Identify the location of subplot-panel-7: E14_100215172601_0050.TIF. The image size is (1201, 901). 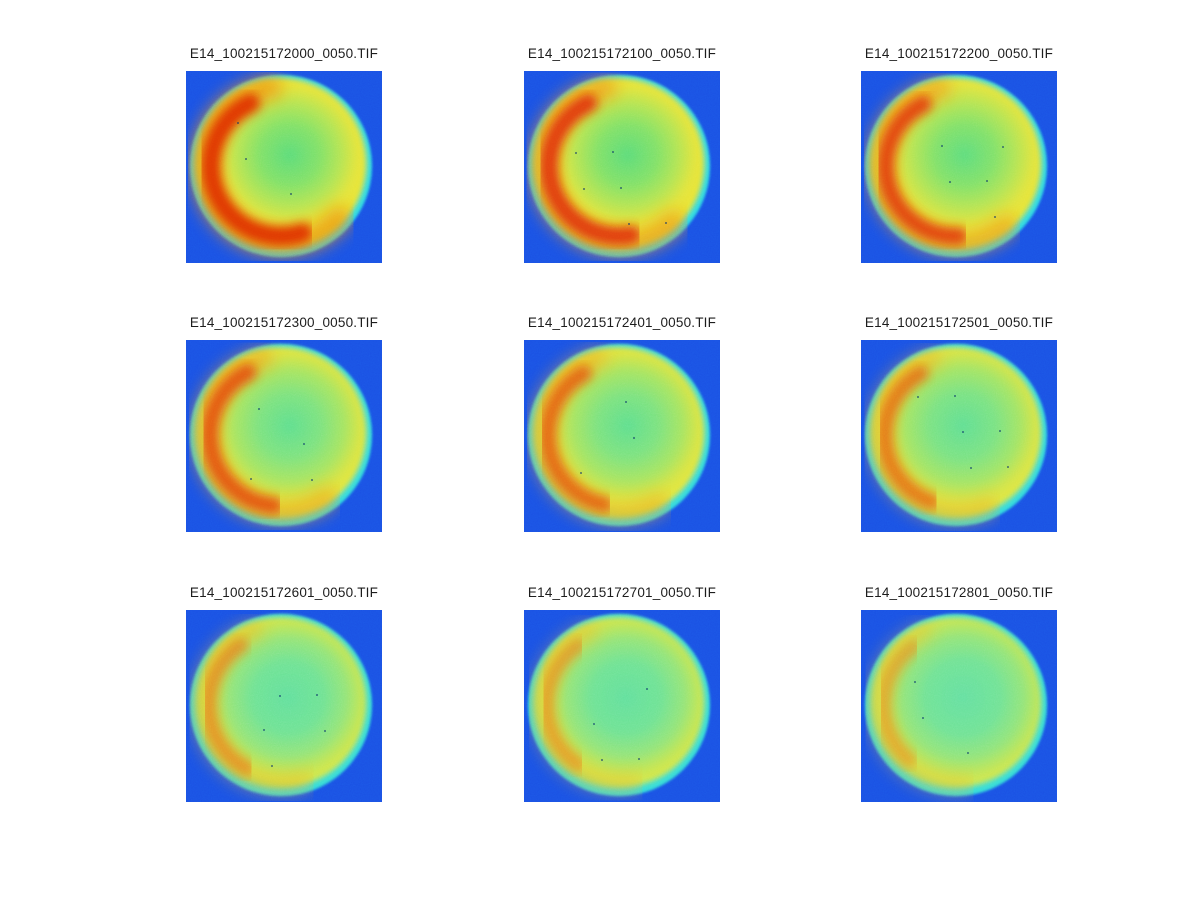
(284, 692).